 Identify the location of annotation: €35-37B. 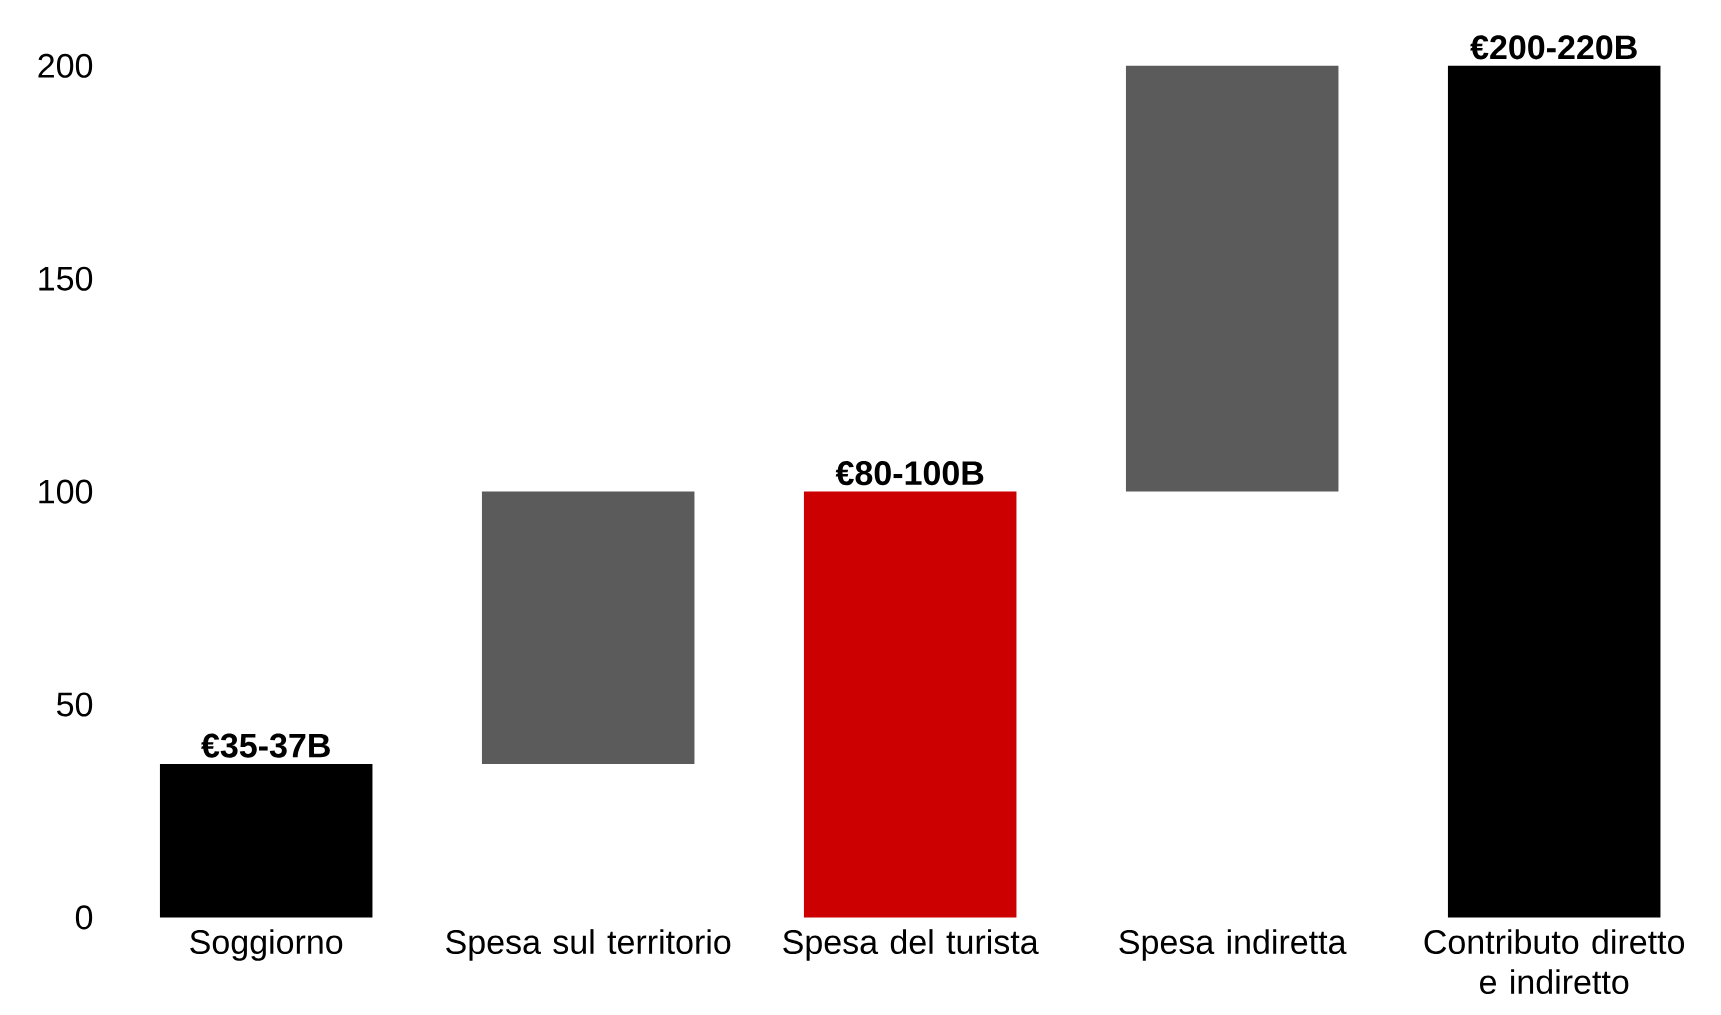
(265, 745).